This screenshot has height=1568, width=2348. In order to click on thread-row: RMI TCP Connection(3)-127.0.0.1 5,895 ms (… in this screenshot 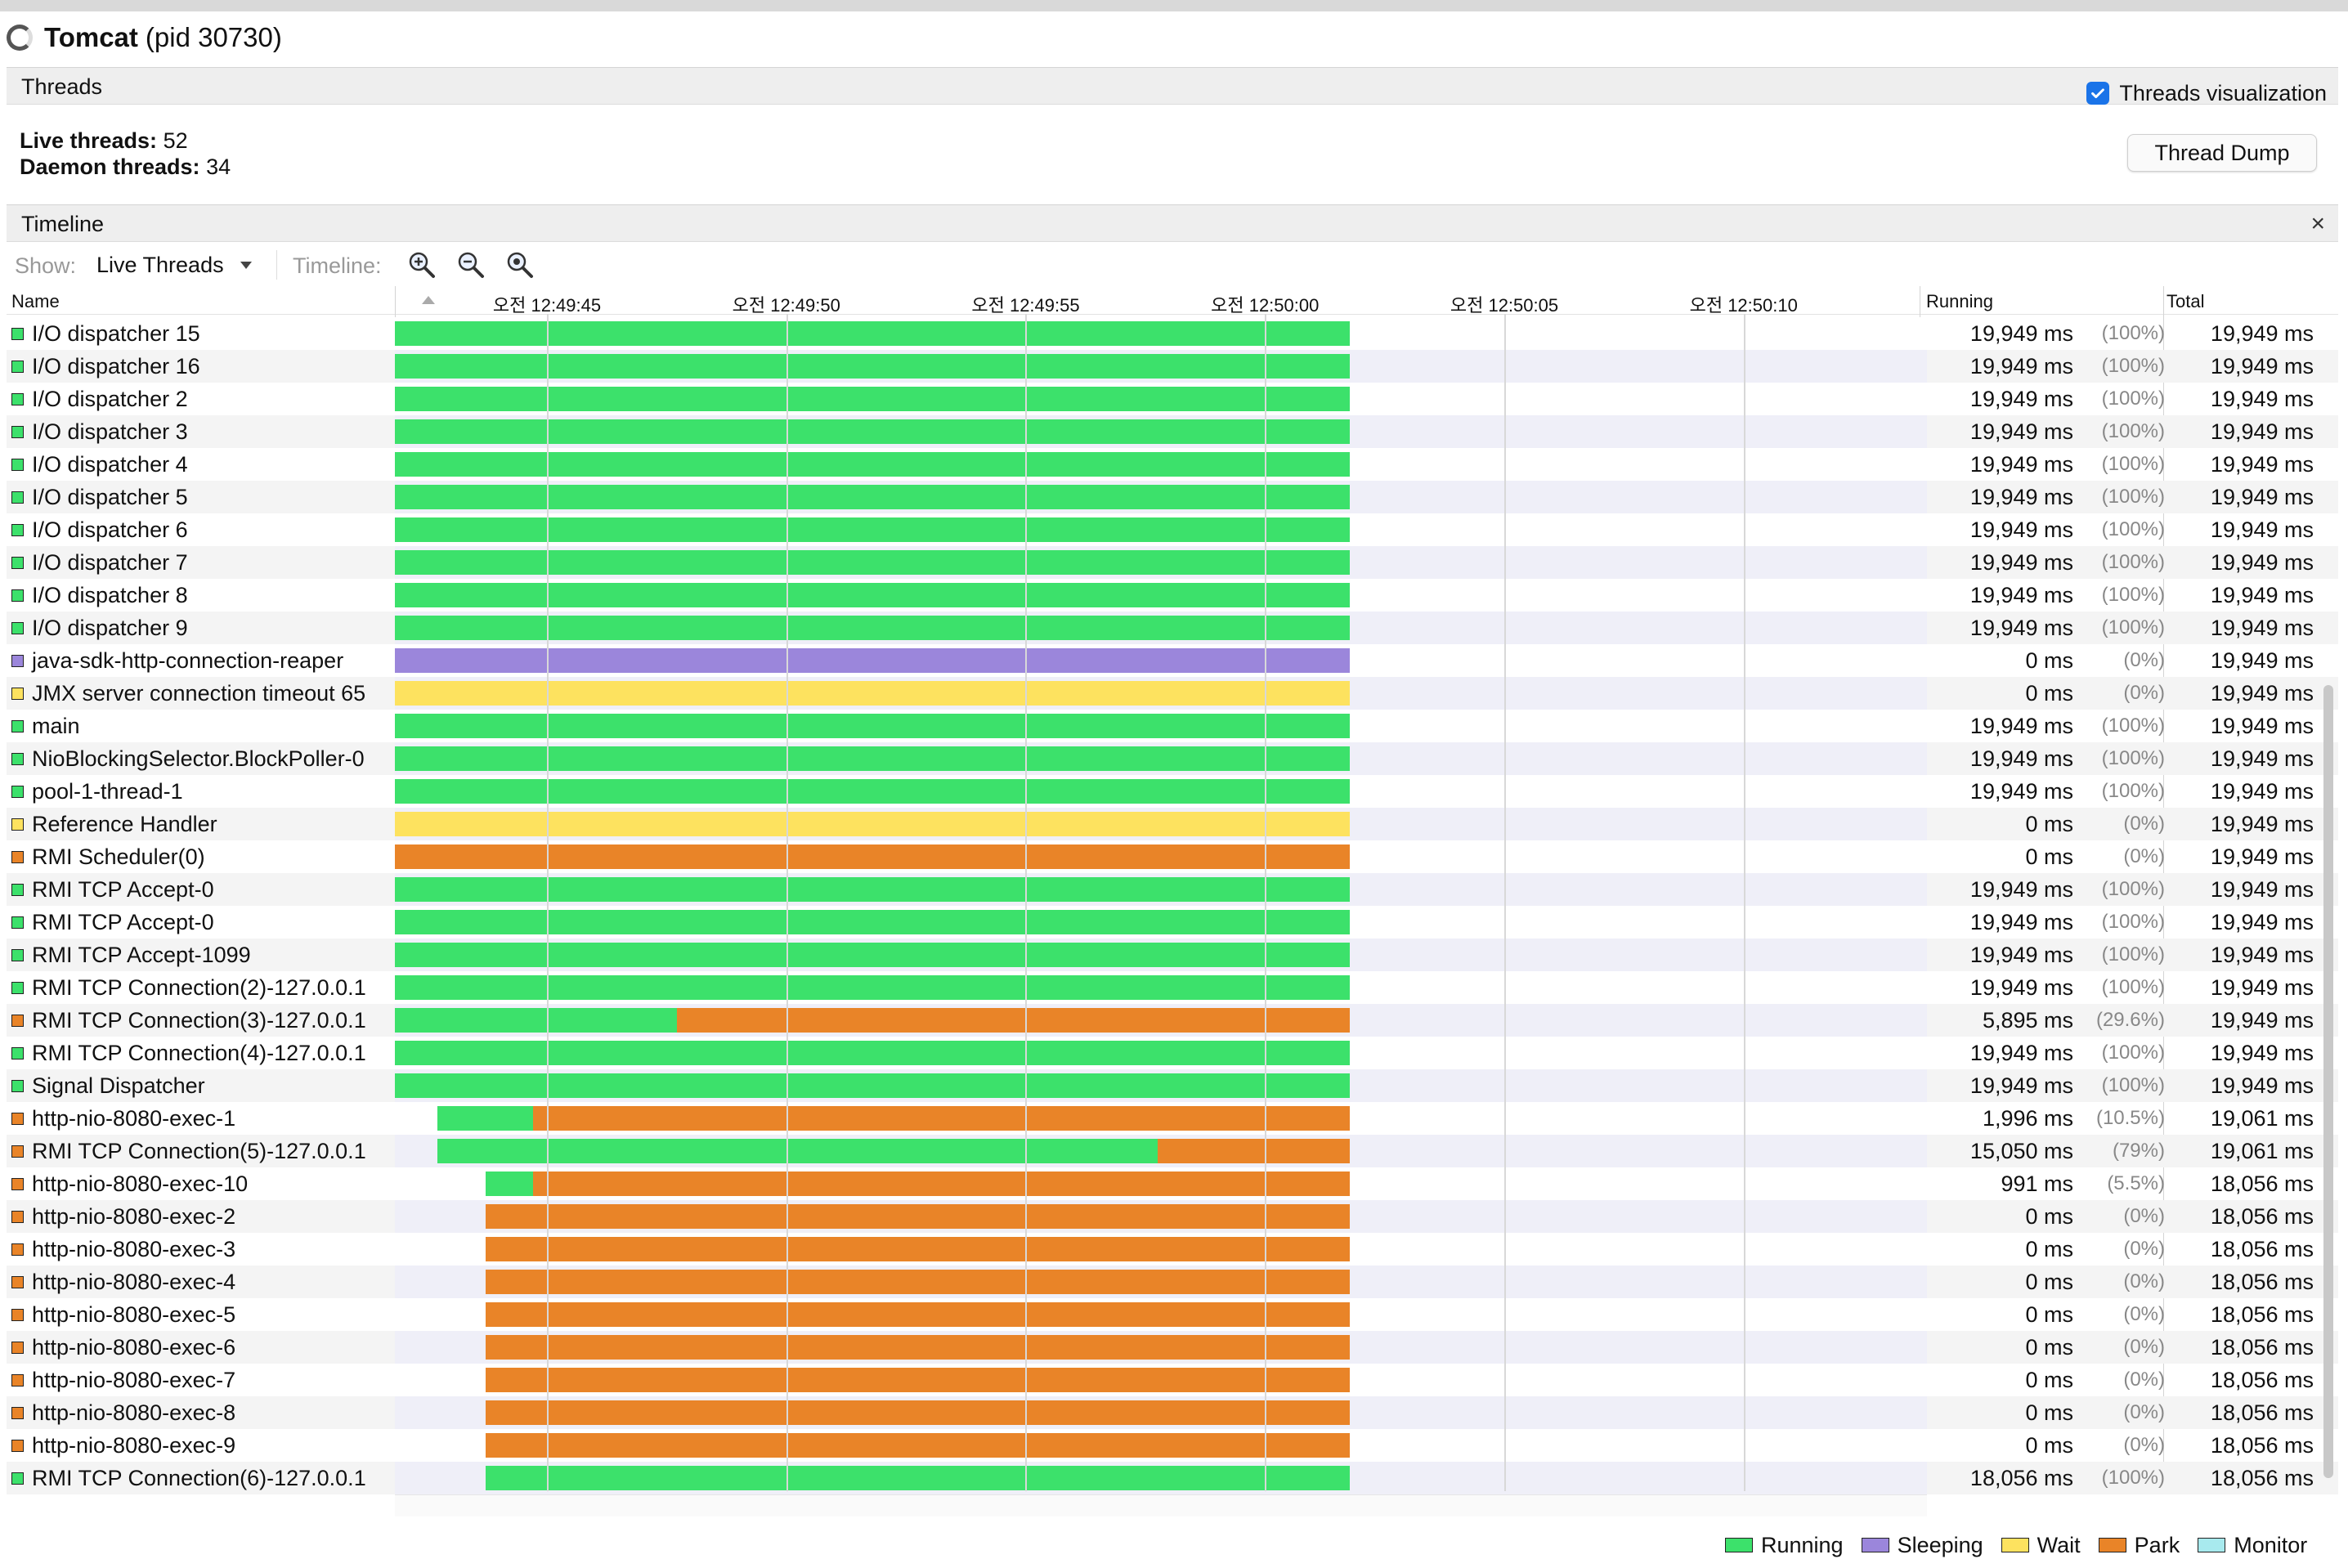, I will do `click(1172, 1021)`.